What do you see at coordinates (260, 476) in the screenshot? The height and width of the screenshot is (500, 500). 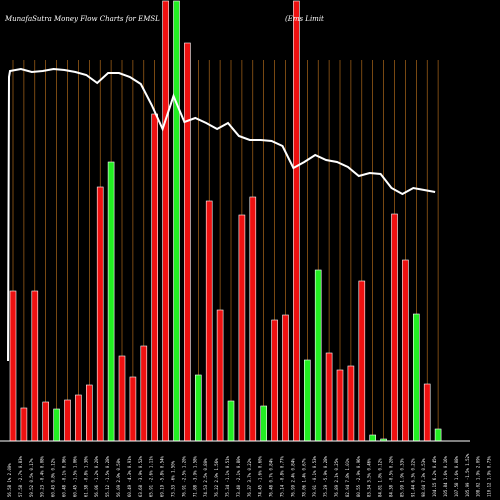 I see `x-tick-label: 74.45 -1.6% 0.60%` at bounding box center [260, 476].